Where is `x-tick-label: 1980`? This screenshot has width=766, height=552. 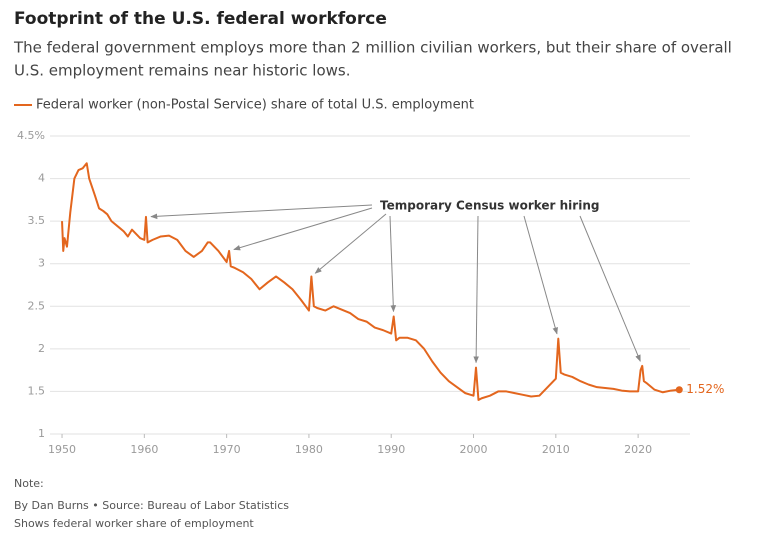 x-tick-label: 1980 is located at coordinates (309, 449).